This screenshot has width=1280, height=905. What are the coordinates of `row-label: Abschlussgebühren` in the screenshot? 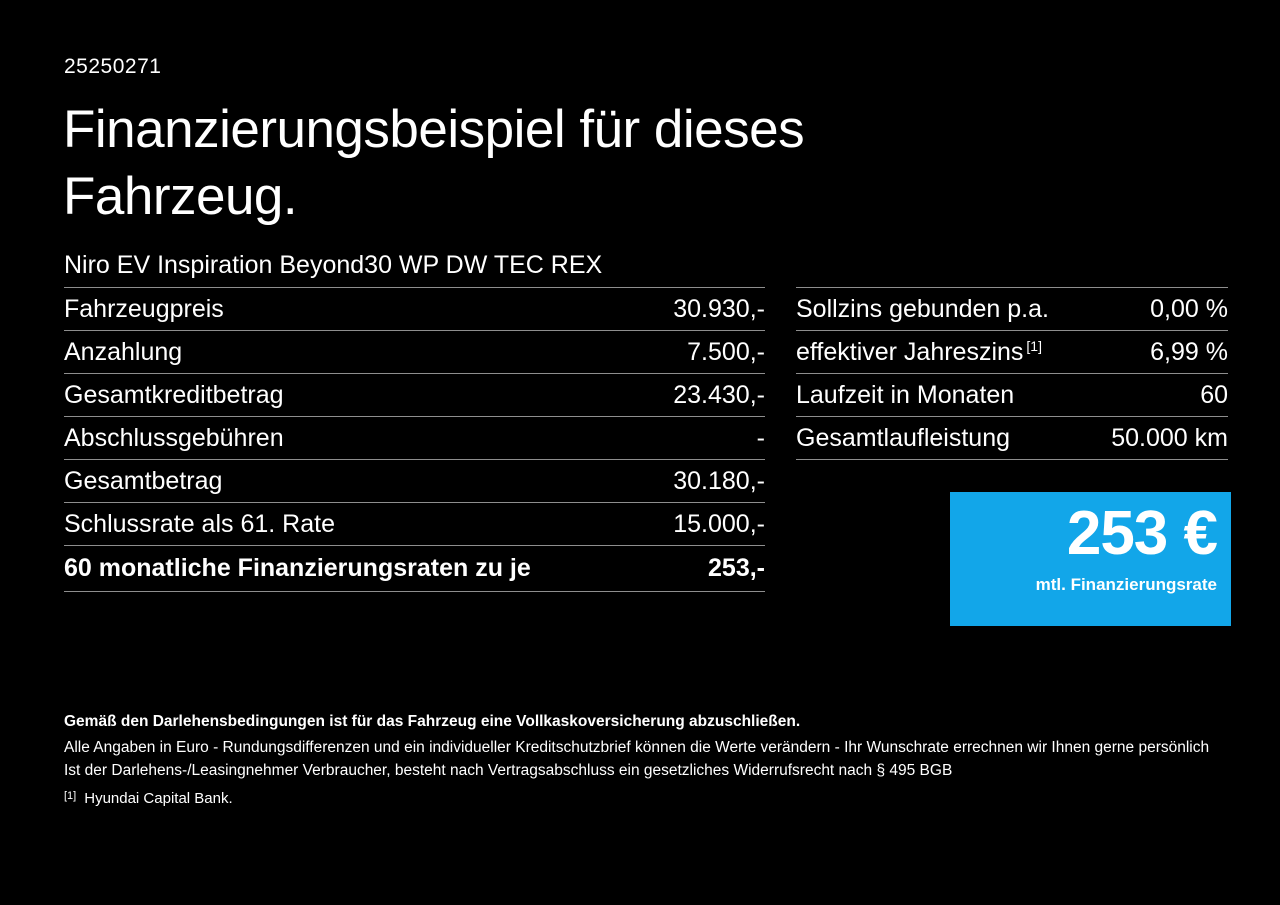 It's located at (174, 437).